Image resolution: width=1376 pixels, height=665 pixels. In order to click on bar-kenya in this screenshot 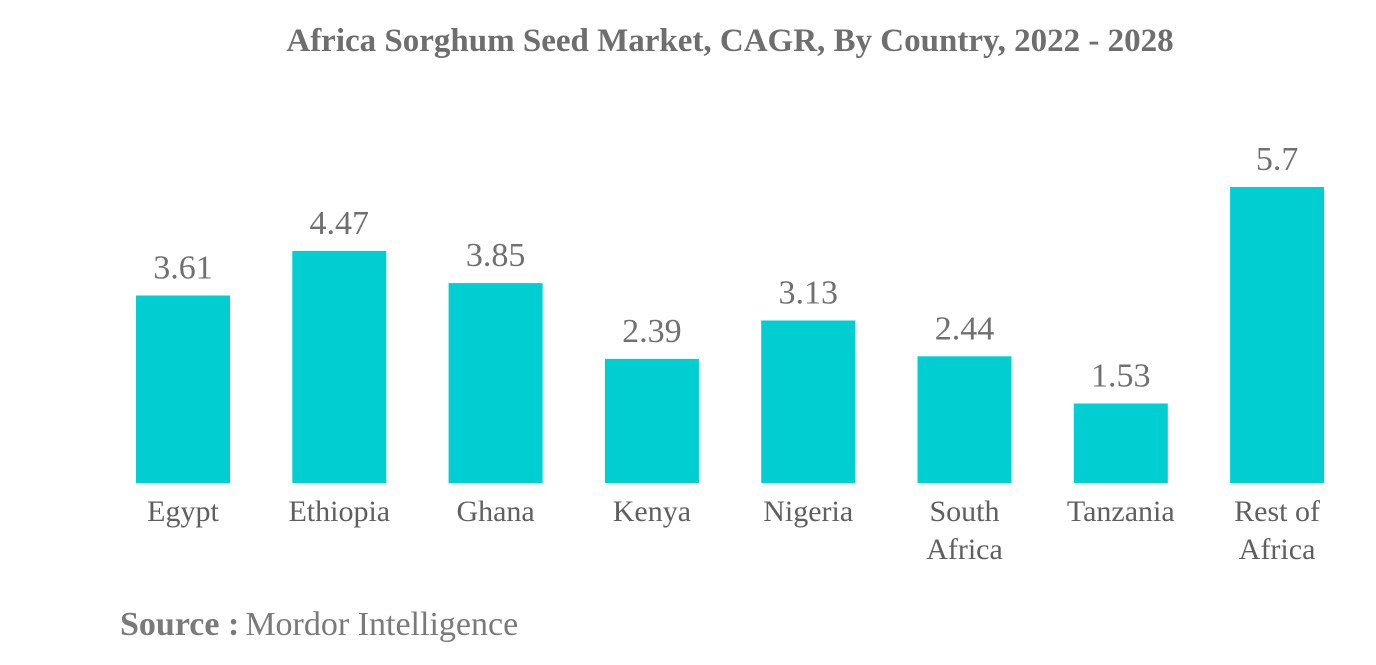, I will do `click(651, 420)`.